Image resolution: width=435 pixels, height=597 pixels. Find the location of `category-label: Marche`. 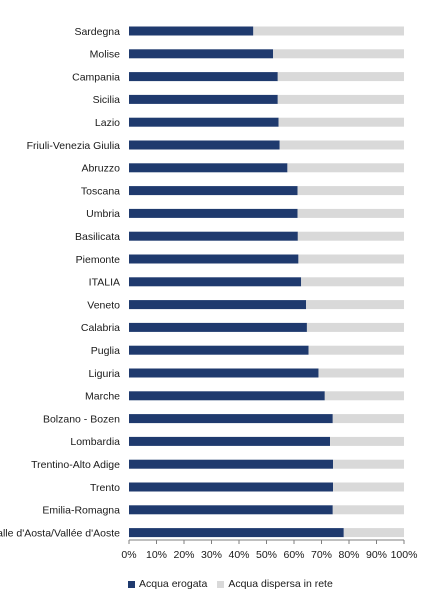

category-label: Marche is located at coordinates (102, 397).